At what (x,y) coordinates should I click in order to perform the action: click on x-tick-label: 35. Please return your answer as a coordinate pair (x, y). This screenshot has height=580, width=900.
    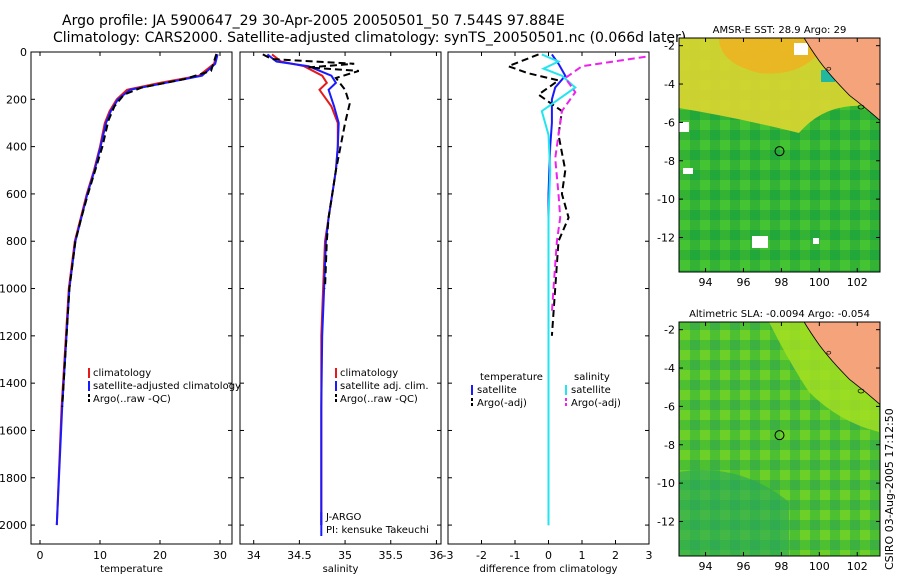
    Looking at the image, I should click on (345, 555).